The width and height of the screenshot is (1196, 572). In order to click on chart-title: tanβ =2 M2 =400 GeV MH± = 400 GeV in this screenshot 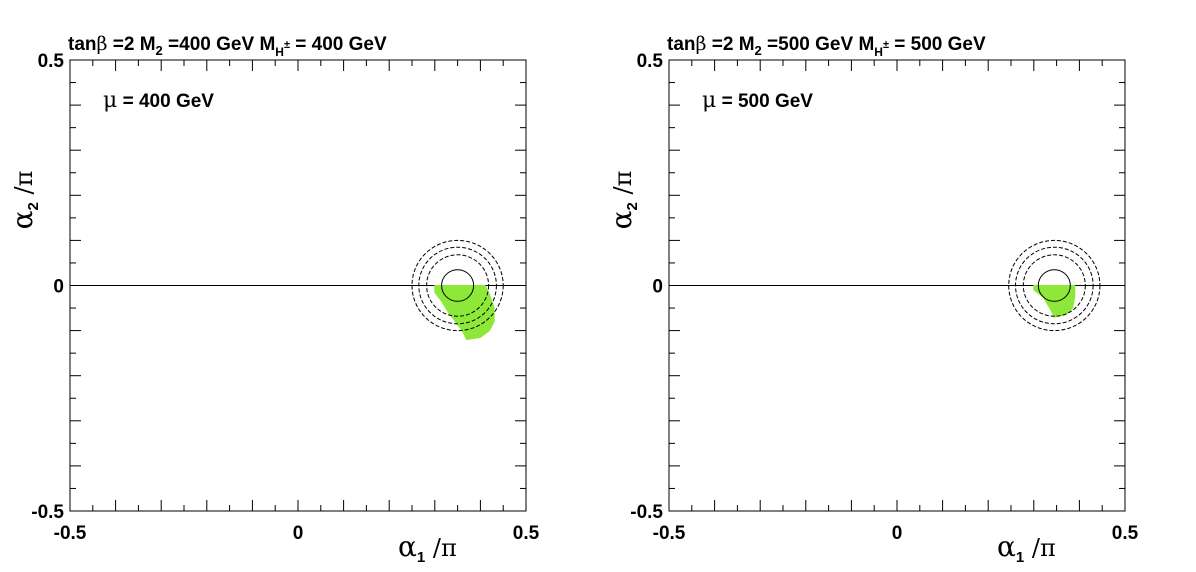, I will do `click(227, 46)`.